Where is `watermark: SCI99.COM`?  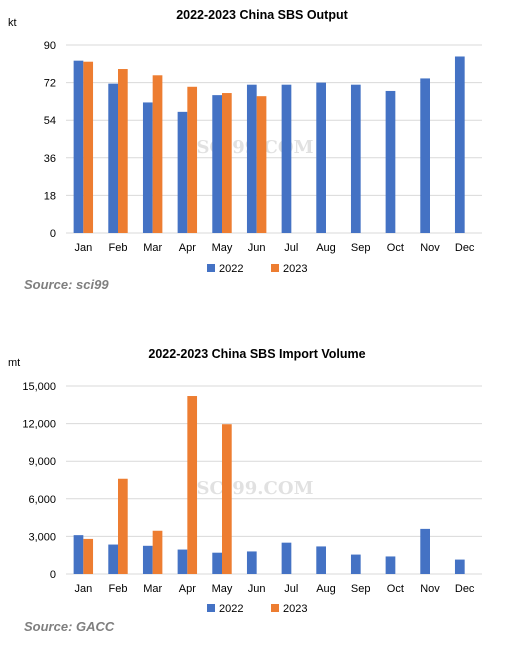 watermark: SCI99.COM is located at coordinates (255, 488).